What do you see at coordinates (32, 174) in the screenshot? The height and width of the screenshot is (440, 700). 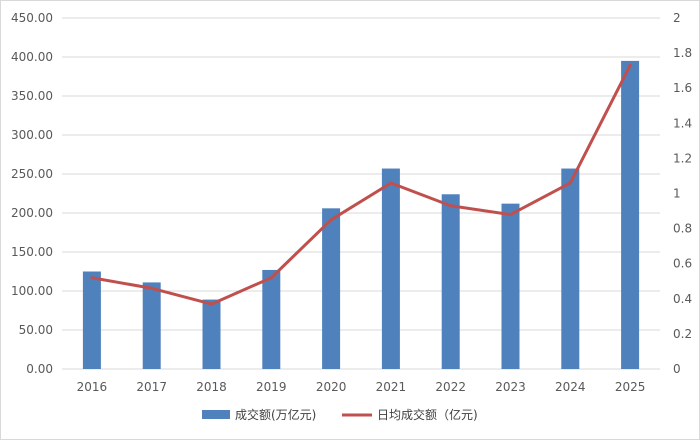 I see `y-left-tick-label: 250.00` at bounding box center [32, 174].